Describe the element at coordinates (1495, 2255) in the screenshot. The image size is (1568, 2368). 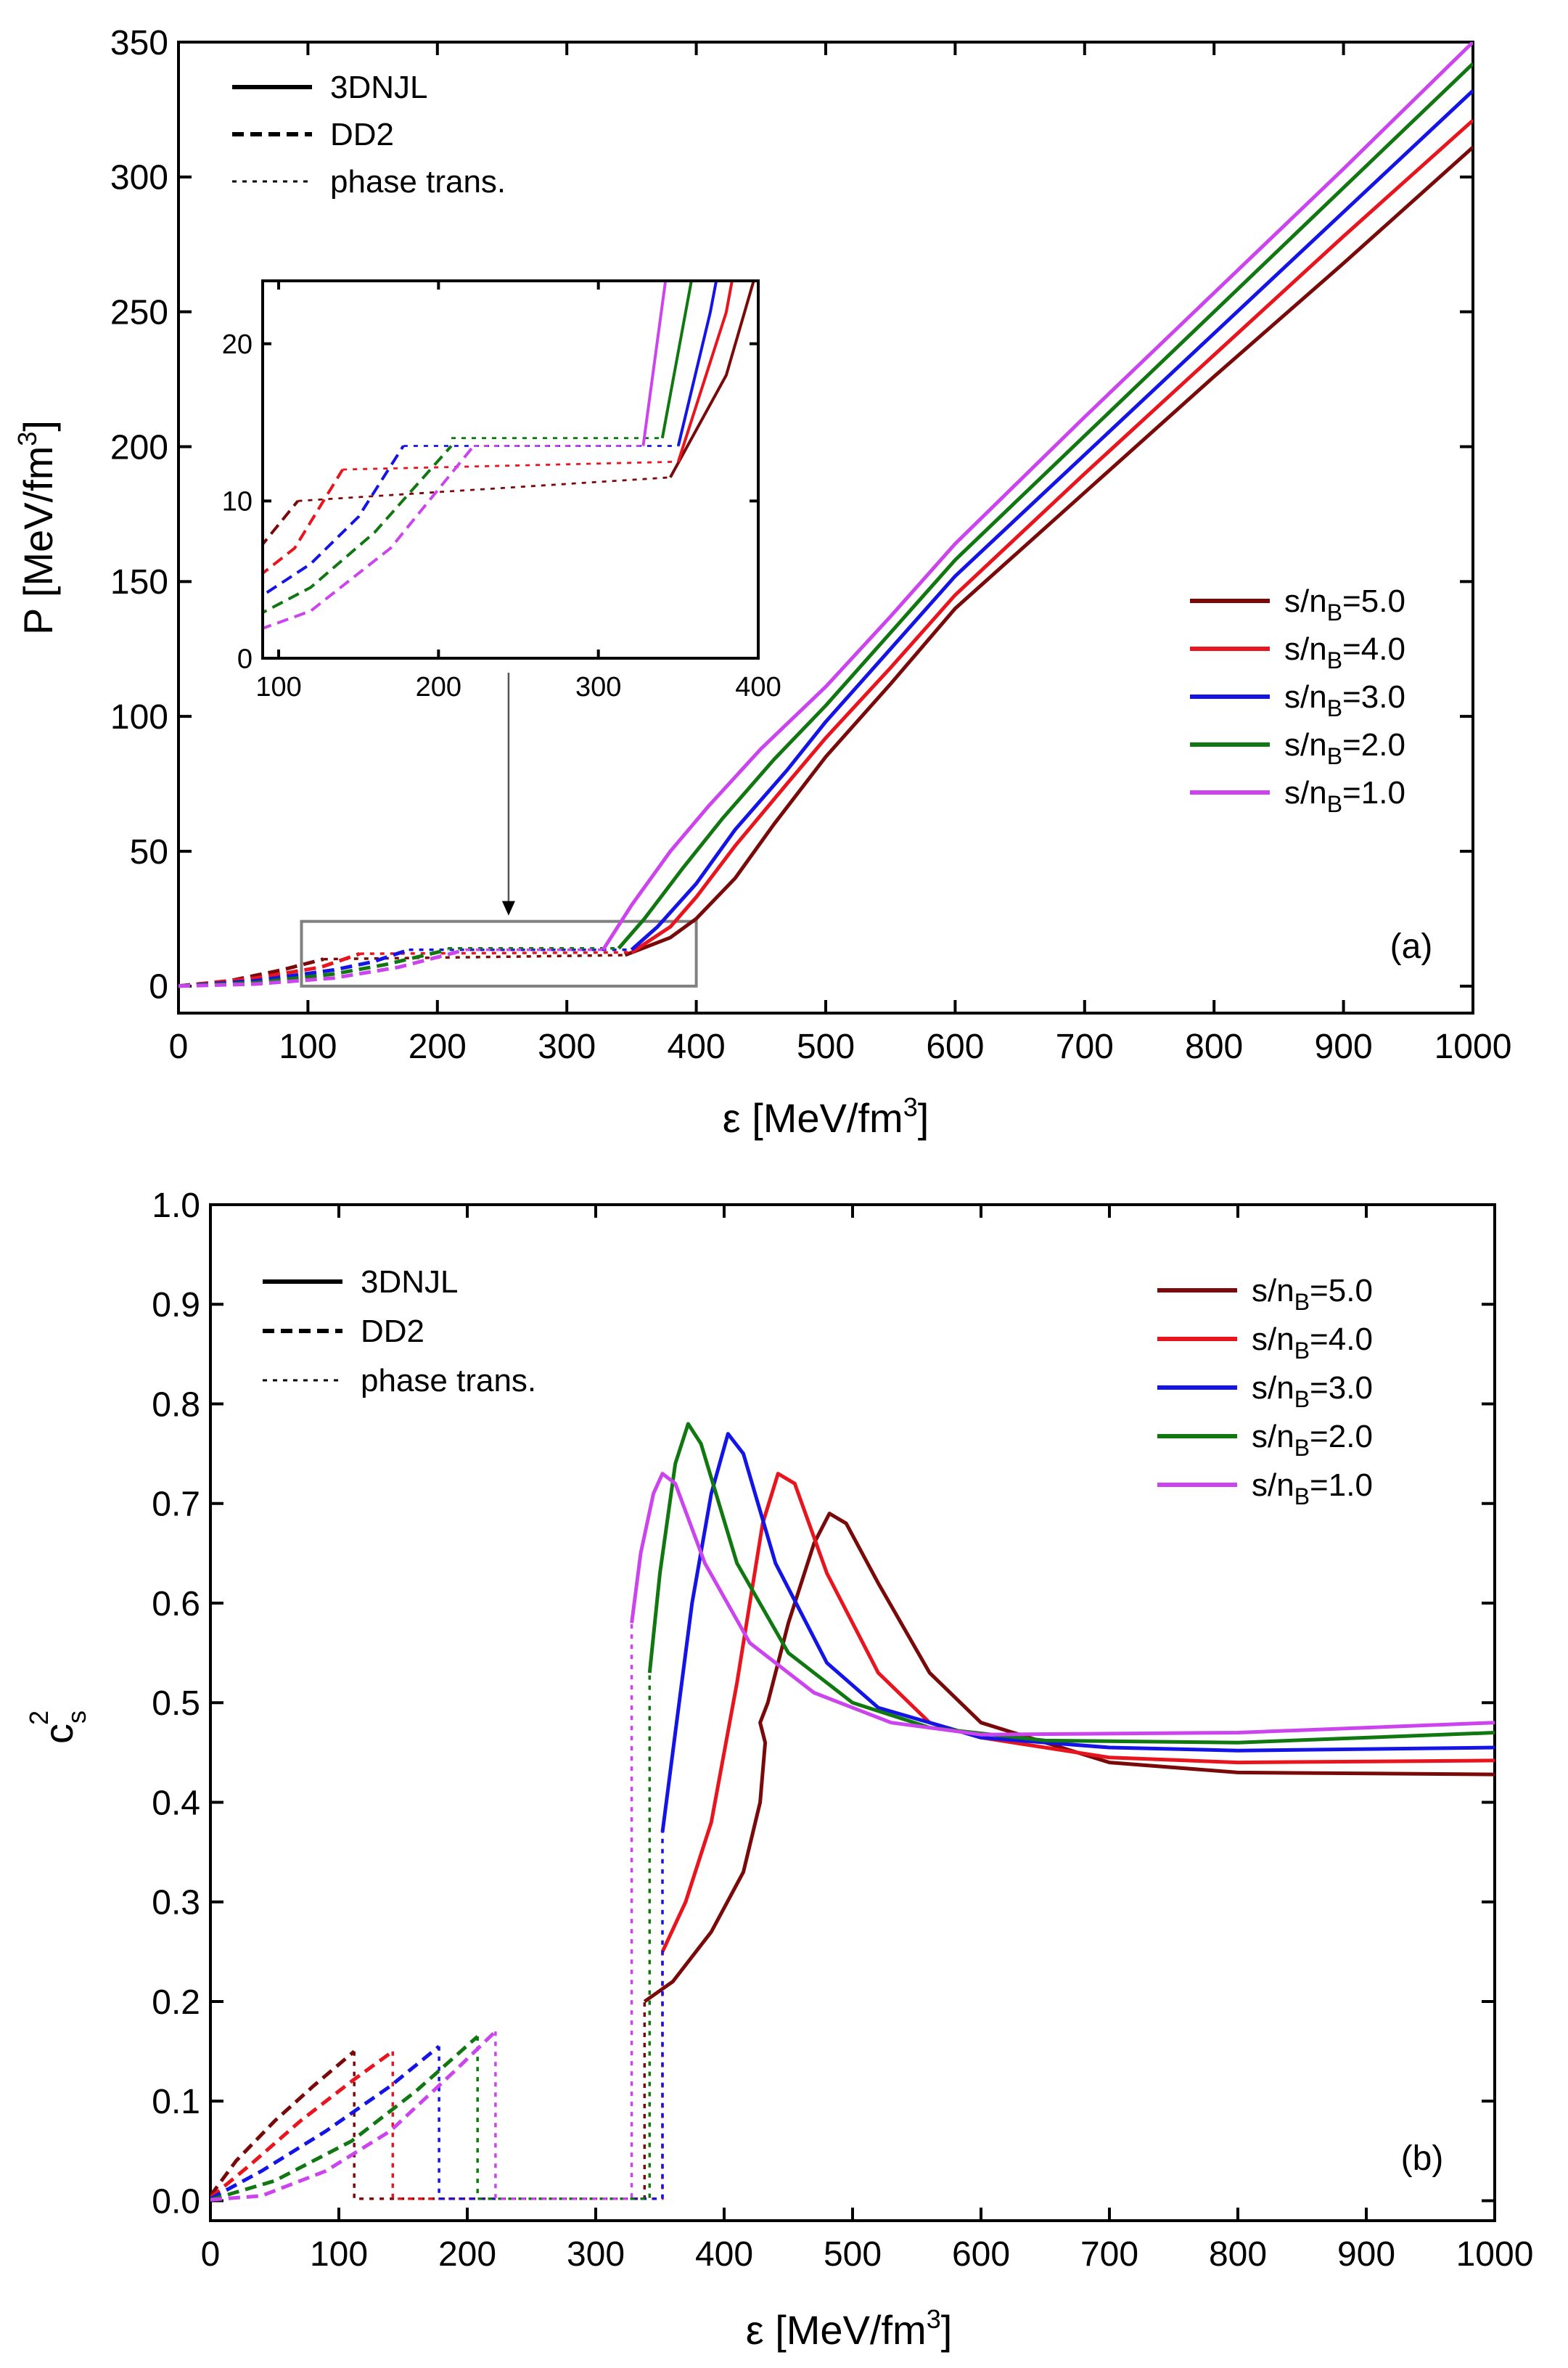
I see `panel-b-x-tick-label: 1000` at that location.